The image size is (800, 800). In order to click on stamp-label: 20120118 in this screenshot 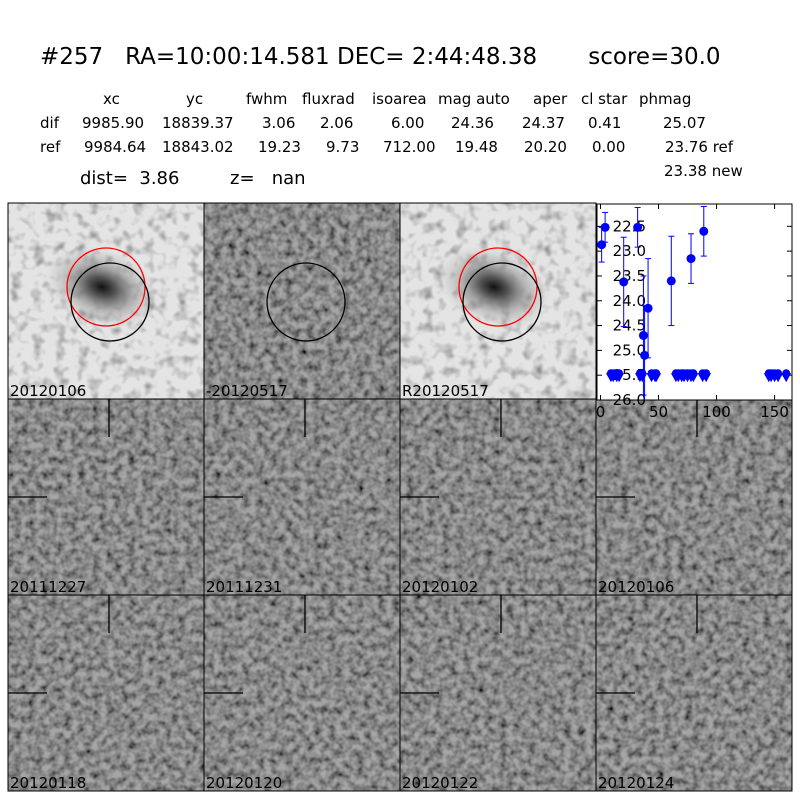, I will do `click(48, 783)`.